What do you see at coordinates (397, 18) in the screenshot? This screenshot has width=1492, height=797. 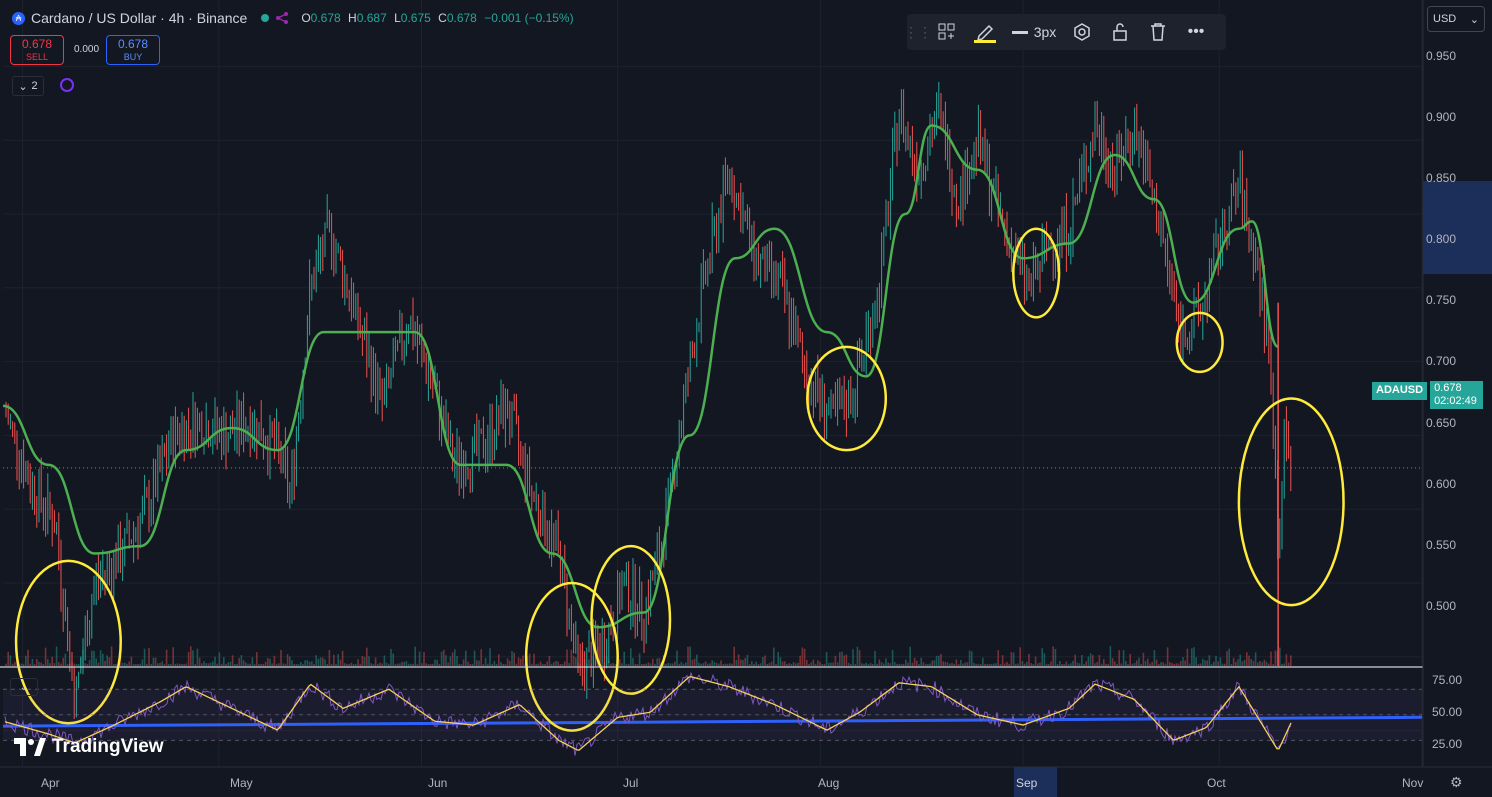 I see `ohlc-low-key: L` at bounding box center [397, 18].